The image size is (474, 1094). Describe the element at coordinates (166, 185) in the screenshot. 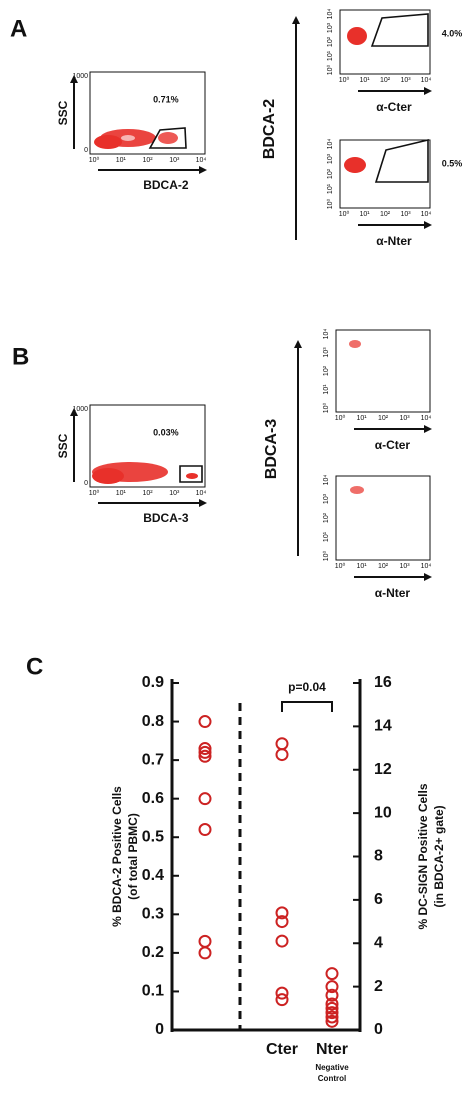

I see `x-axis-label: BDCA-2` at that location.